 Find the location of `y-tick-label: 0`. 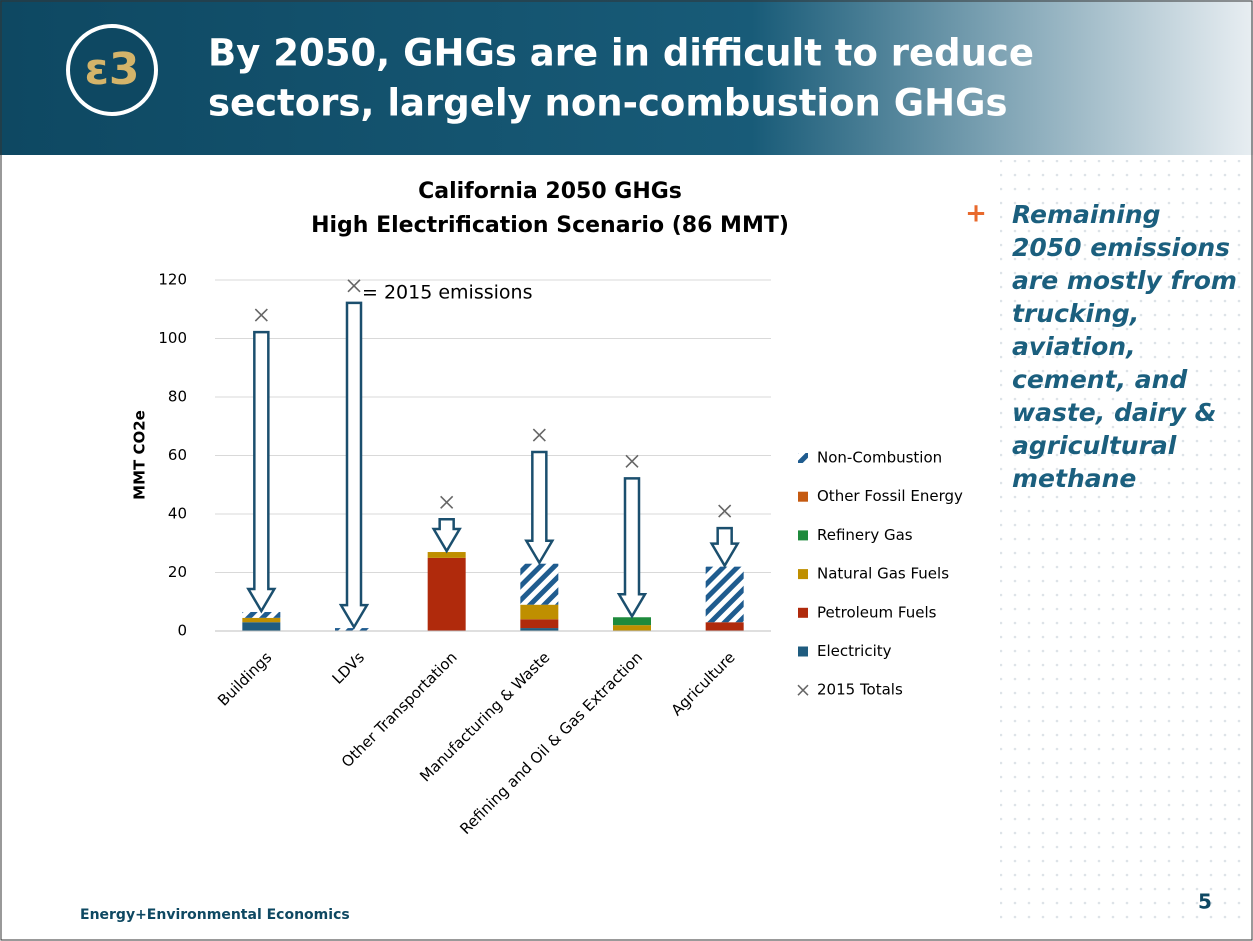

y-tick-label: 0 is located at coordinates (182, 631).